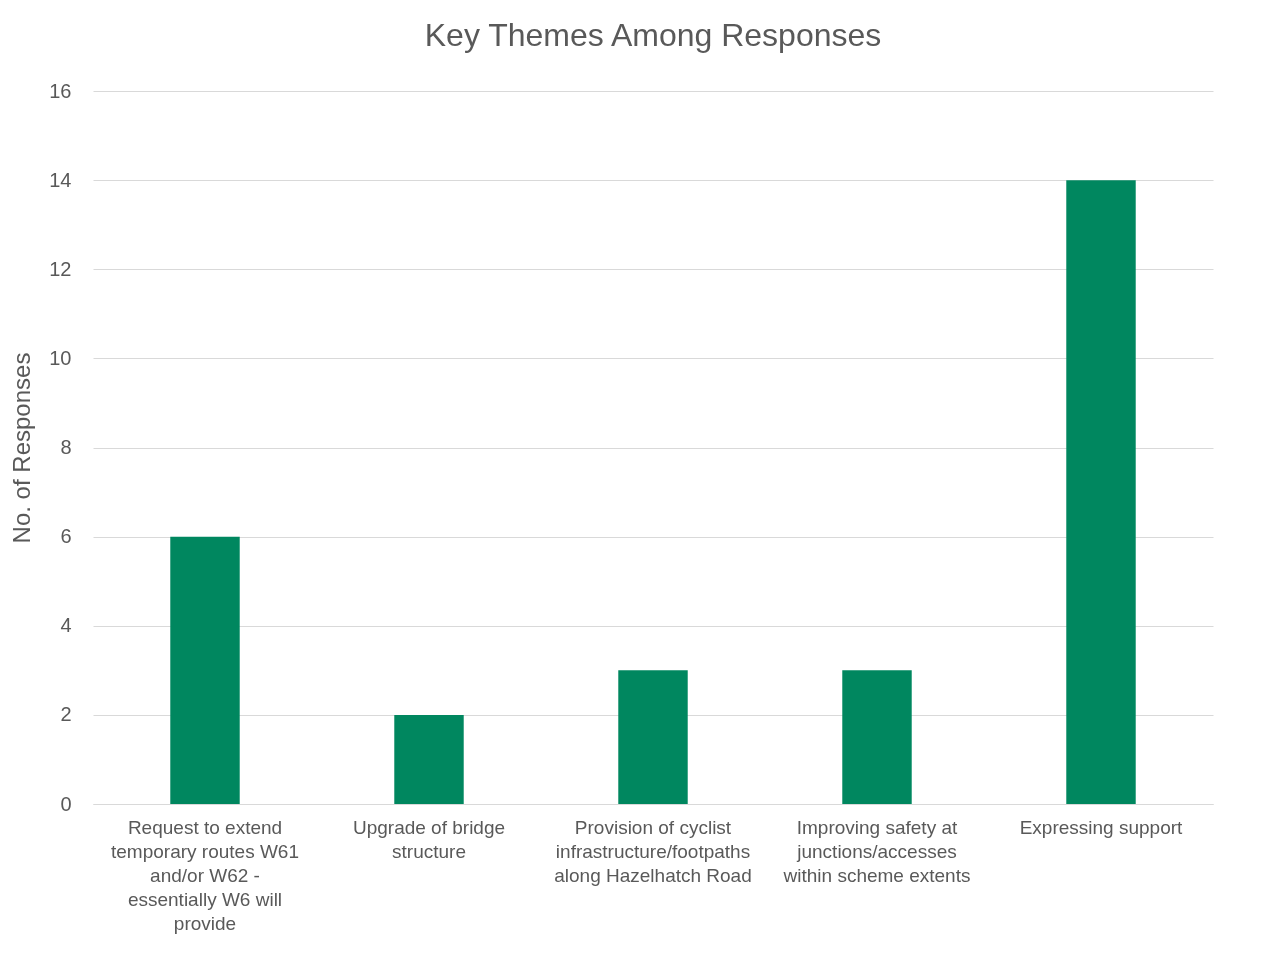 This screenshot has width=1279, height=963. I want to click on x-tick-label: Request to extend temporary routes W61 and/or W62 - essentially W6 will provide, so click(205, 875).